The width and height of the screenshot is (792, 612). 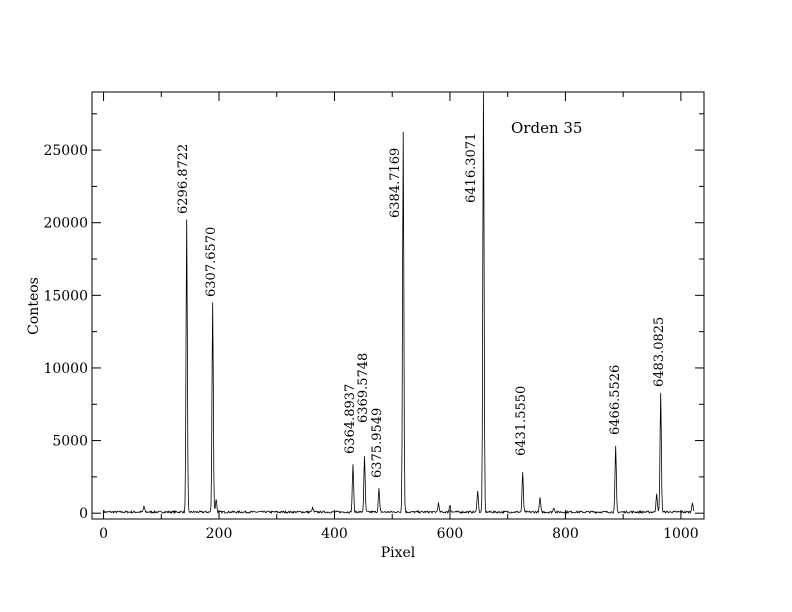 What do you see at coordinates (103, 534) in the screenshot?
I see `x-tick-label: 0` at bounding box center [103, 534].